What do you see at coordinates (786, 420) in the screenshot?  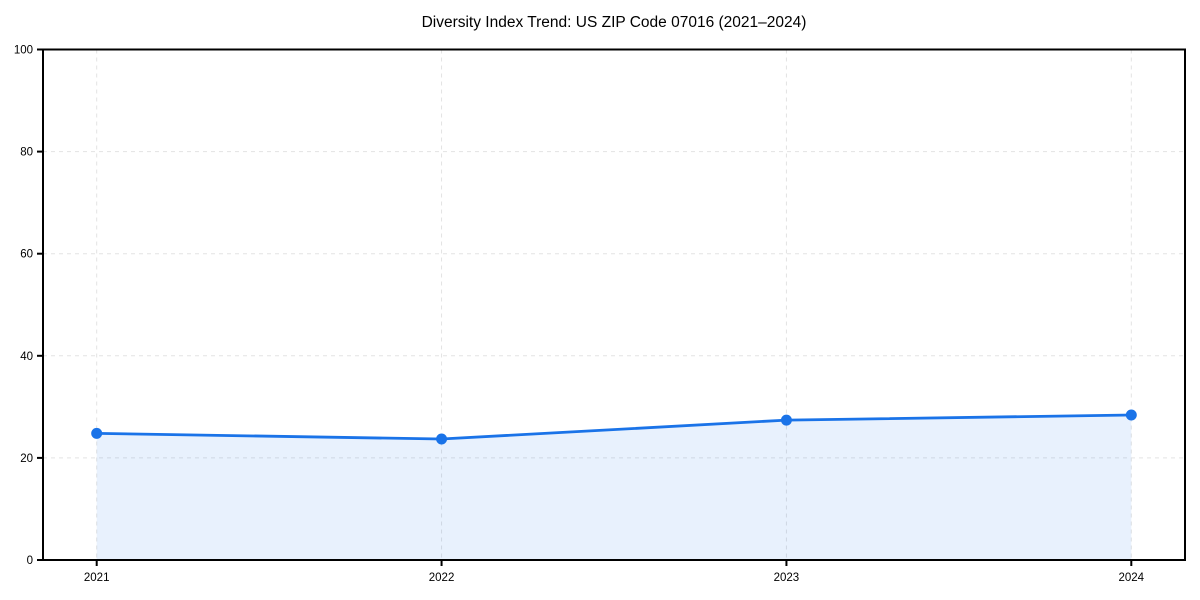 I see `data-point-2023` at bounding box center [786, 420].